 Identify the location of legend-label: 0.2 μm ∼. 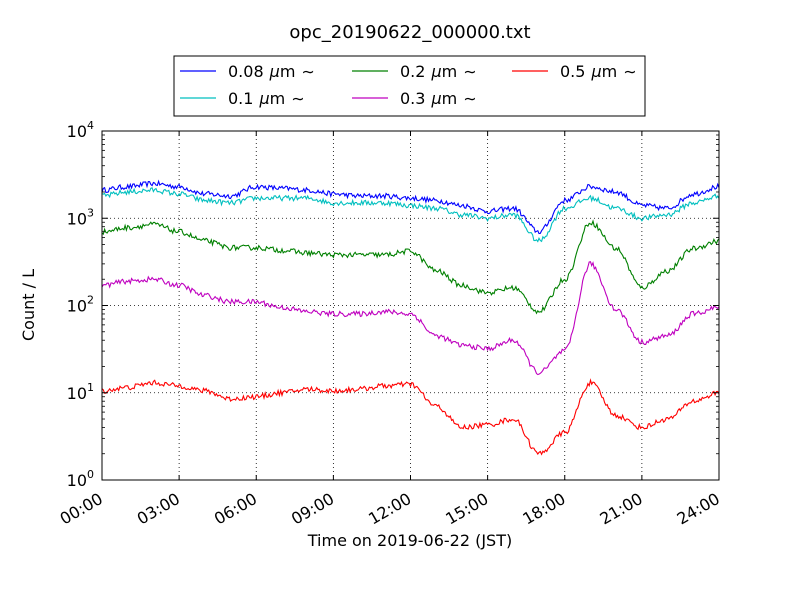
(438, 71).